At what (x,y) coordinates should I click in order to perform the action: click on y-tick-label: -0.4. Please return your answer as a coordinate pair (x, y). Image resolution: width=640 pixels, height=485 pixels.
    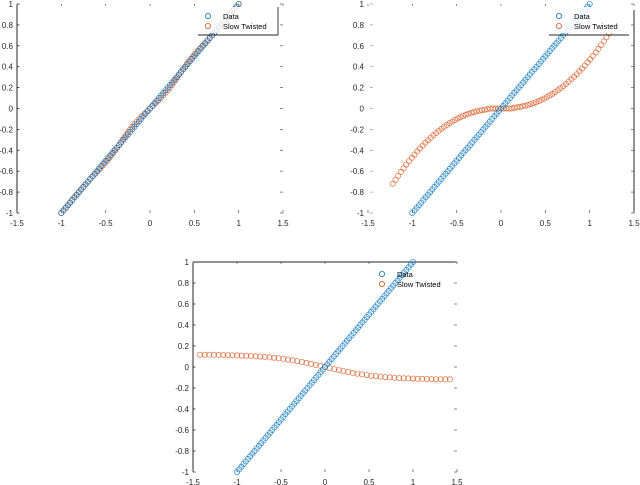
    Looking at the image, I should click on (357, 150).